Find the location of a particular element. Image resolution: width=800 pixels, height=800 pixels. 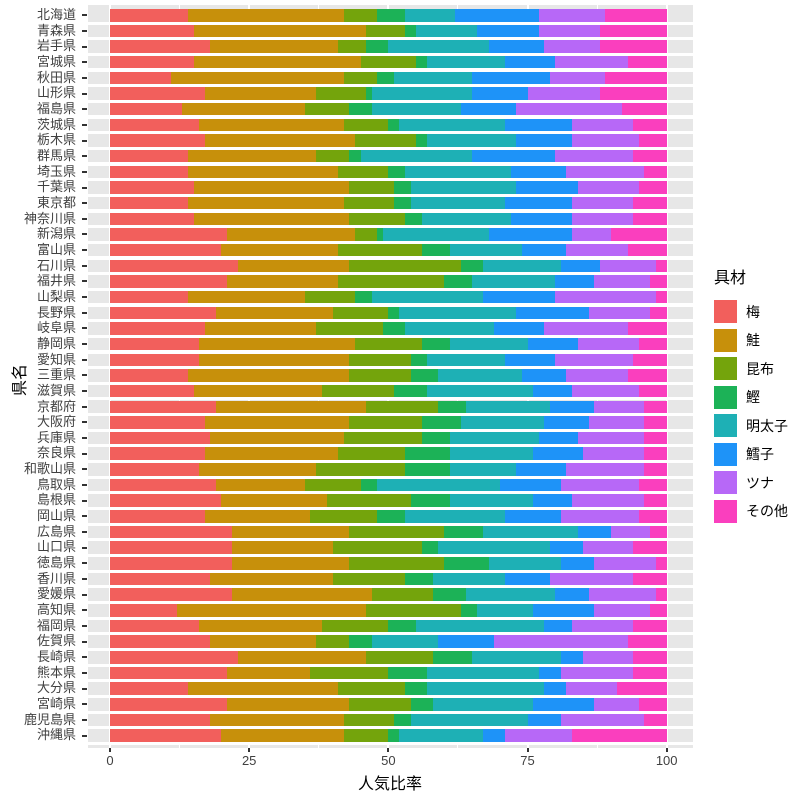

y-axis-label: 宮崎県 is located at coordinates (56, 704).